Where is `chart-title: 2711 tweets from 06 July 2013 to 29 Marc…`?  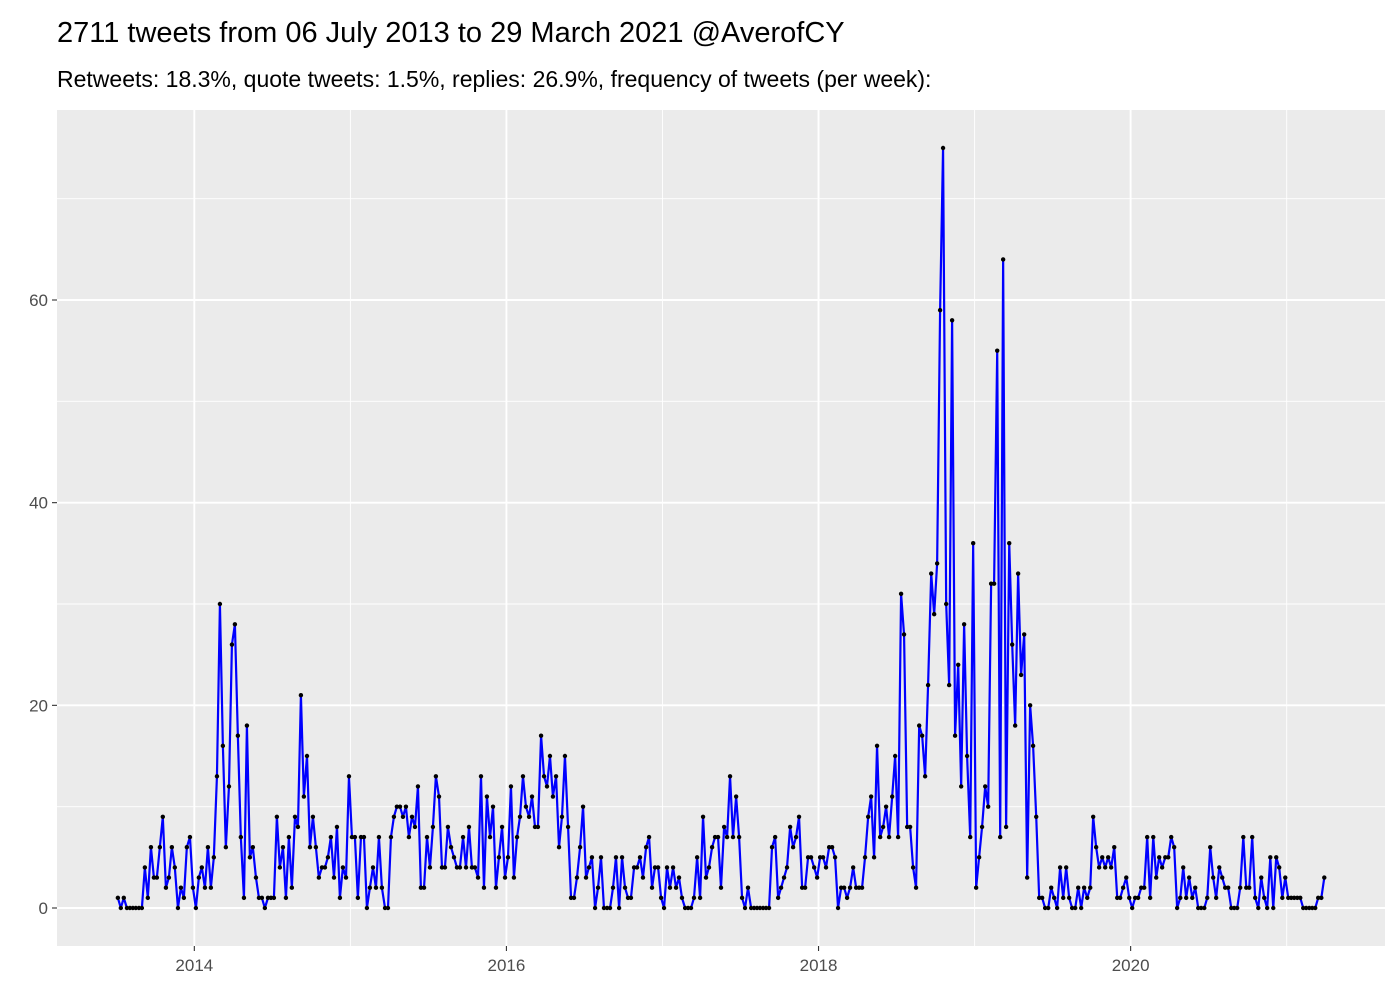
chart-title: 2711 tweets from 06 July 2013 to 29 Marc… is located at coordinates (451, 33).